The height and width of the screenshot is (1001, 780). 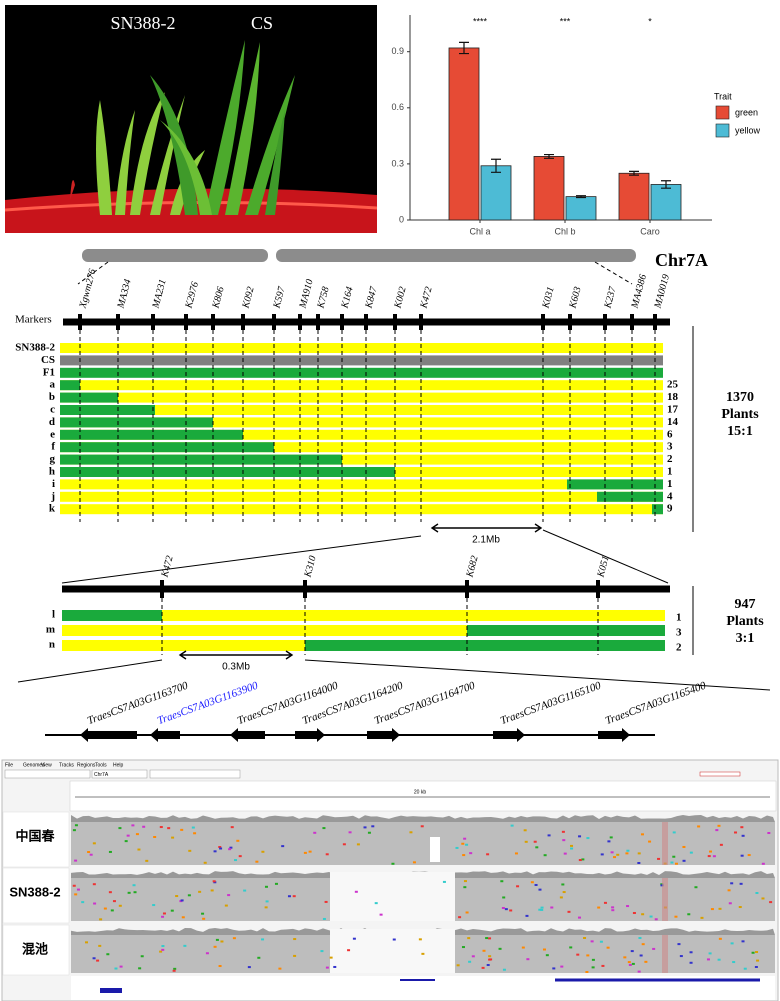 I want to click on row-label: i, so click(x=53, y=484).